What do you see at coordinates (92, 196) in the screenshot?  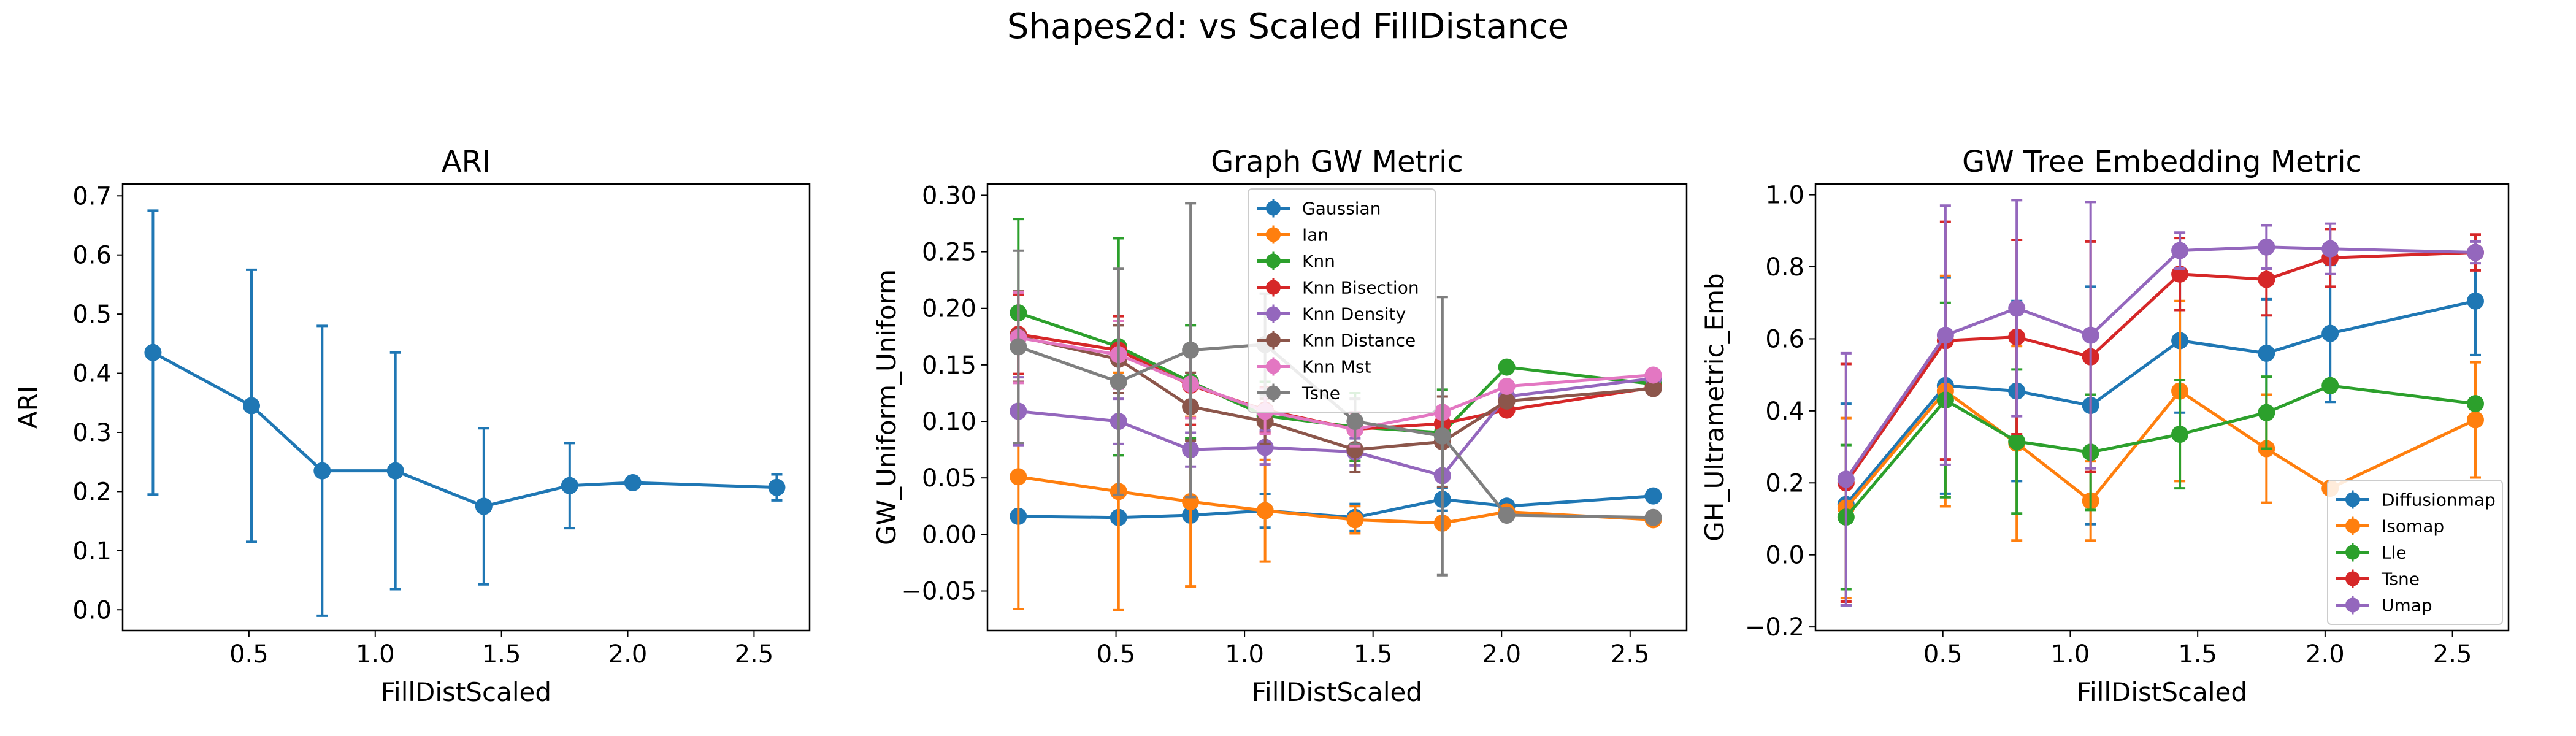 I see `y-tick-label: 0.7` at bounding box center [92, 196].